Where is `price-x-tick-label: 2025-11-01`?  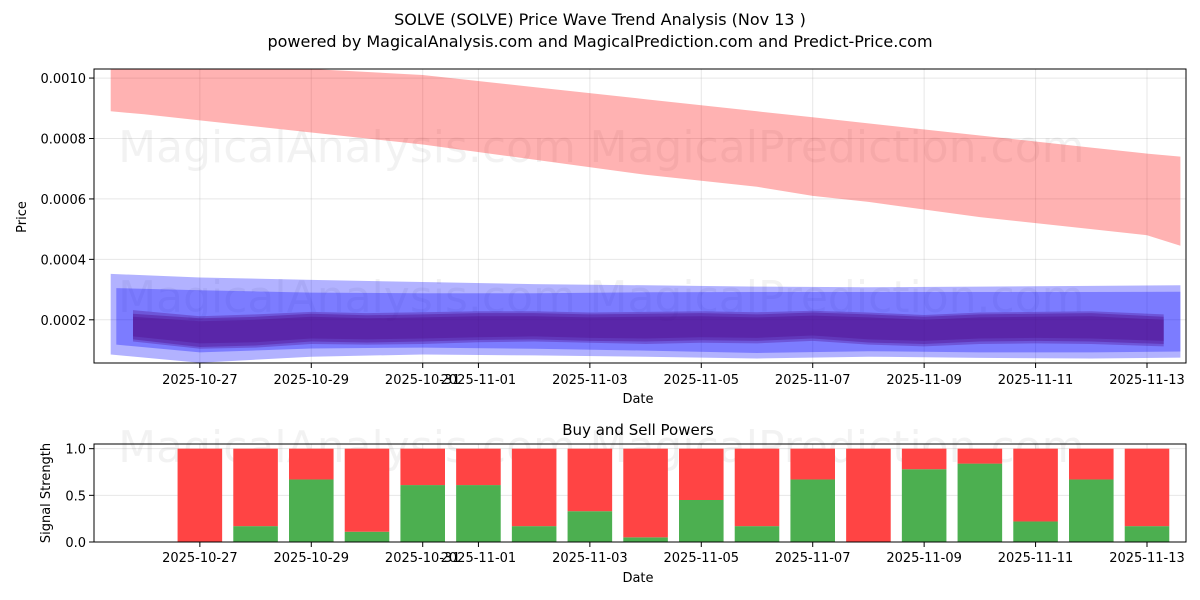 price-x-tick-label: 2025-11-01 is located at coordinates (479, 380).